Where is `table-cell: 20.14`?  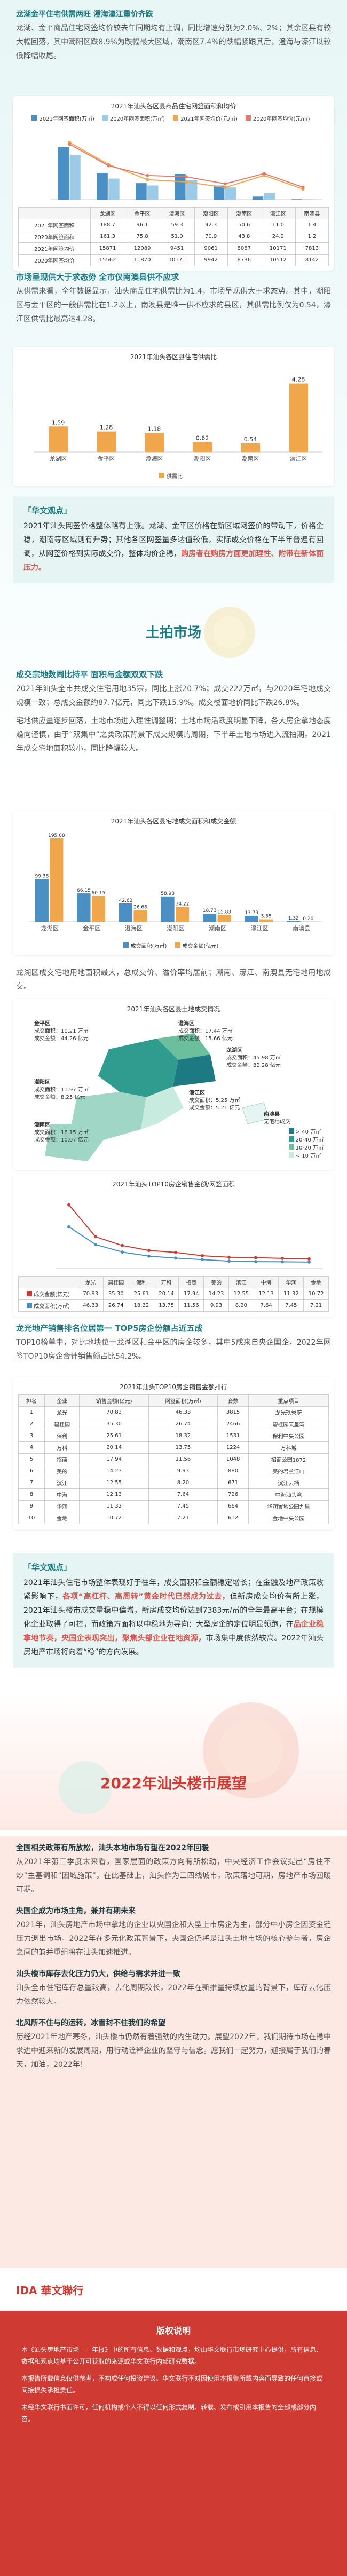
table-cell: 20.14 is located at coordinates (114, 1447).